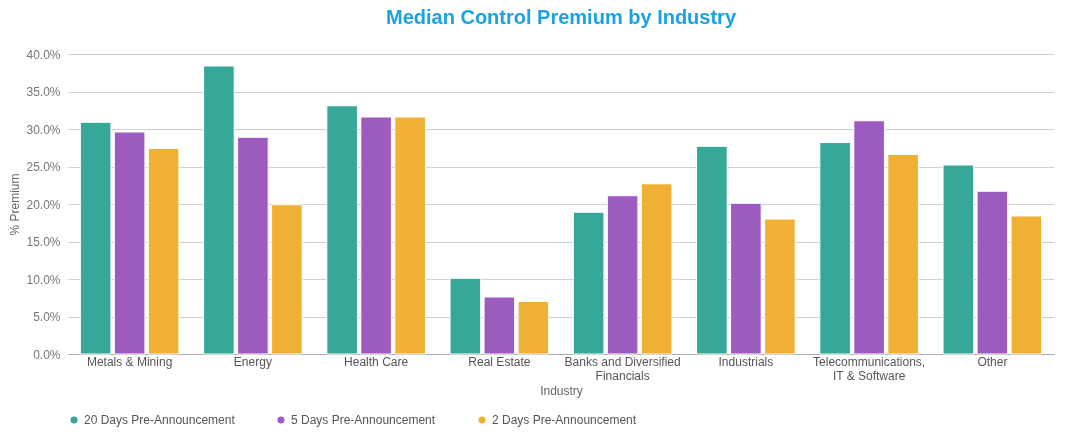  I want to click on y-tick-label: 15.0%, so click(43, 242).